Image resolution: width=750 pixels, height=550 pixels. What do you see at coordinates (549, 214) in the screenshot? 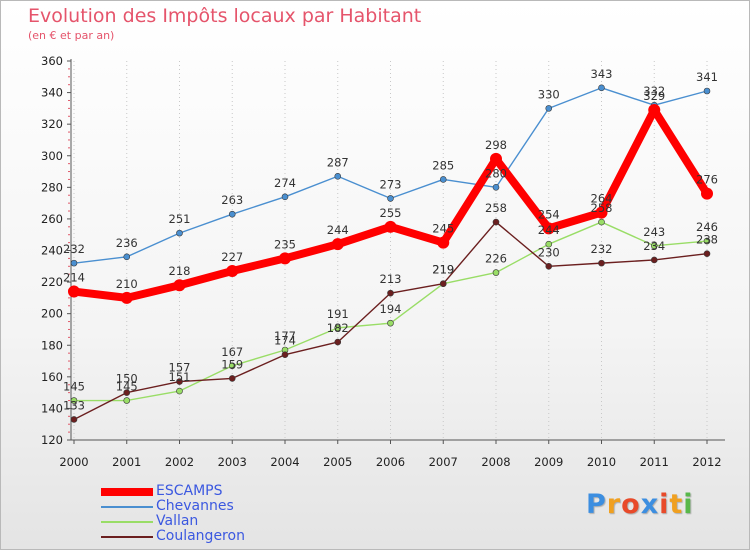
I see `data-label-escamps: 254` at bounding box center [549, 214].